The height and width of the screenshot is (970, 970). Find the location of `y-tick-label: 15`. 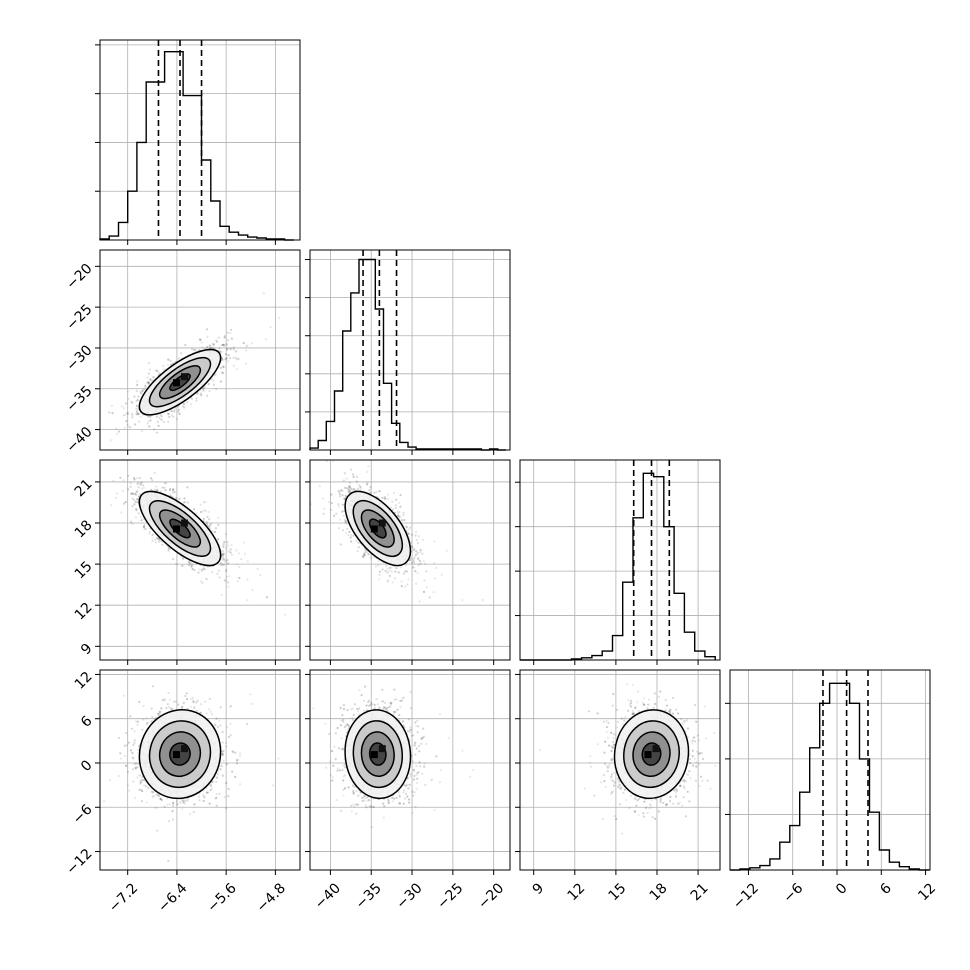

y-tick-label: 15 is located at coordinates (84, 570).